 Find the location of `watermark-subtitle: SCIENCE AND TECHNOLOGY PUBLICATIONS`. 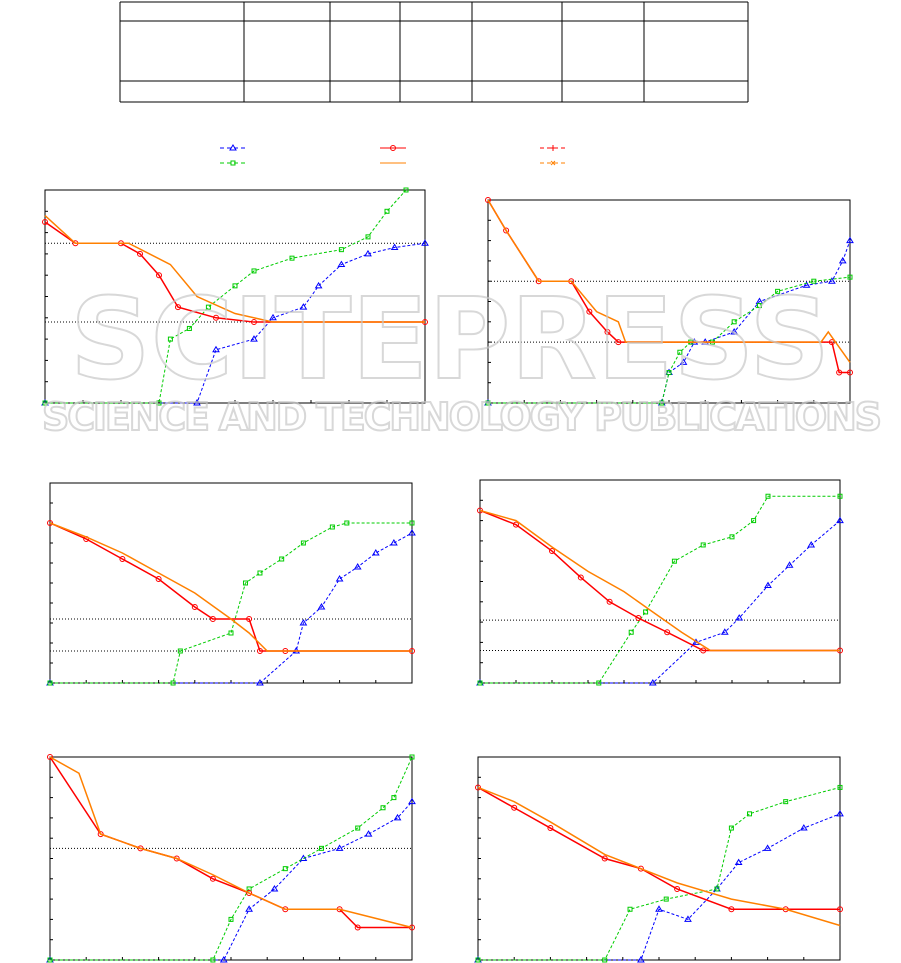

watermark-subtitle: SCIENCE AND TECHNOLOGY PUBLICATIONS is located at coordinates (462, 417).